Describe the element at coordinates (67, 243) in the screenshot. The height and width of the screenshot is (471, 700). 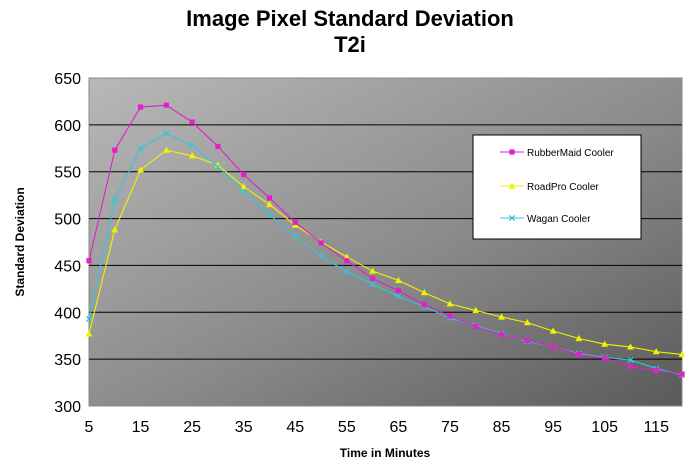
I see `y-axis-ticks: 300 350 400 450 500 550 600 650` at that location.